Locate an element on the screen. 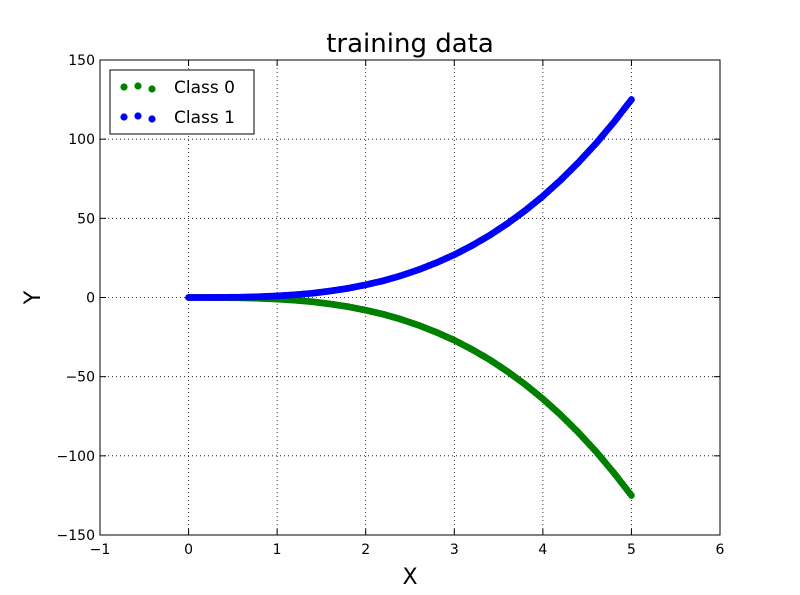  y-tick-label: 100 is located at coordinates (81, 140).